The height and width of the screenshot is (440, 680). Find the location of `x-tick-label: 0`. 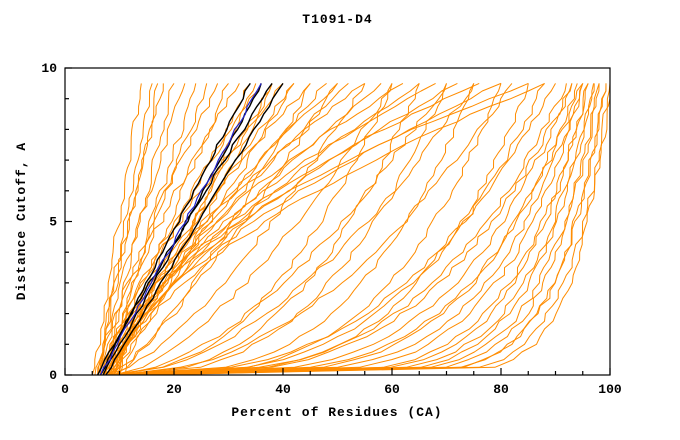

x-tick-label: 0 is located at coordinates (65, 389).